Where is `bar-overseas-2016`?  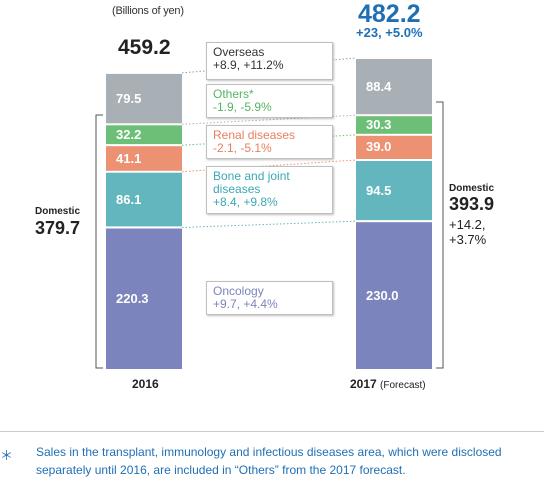 bar-overseas-2016 is located at coordinates (144, 98).